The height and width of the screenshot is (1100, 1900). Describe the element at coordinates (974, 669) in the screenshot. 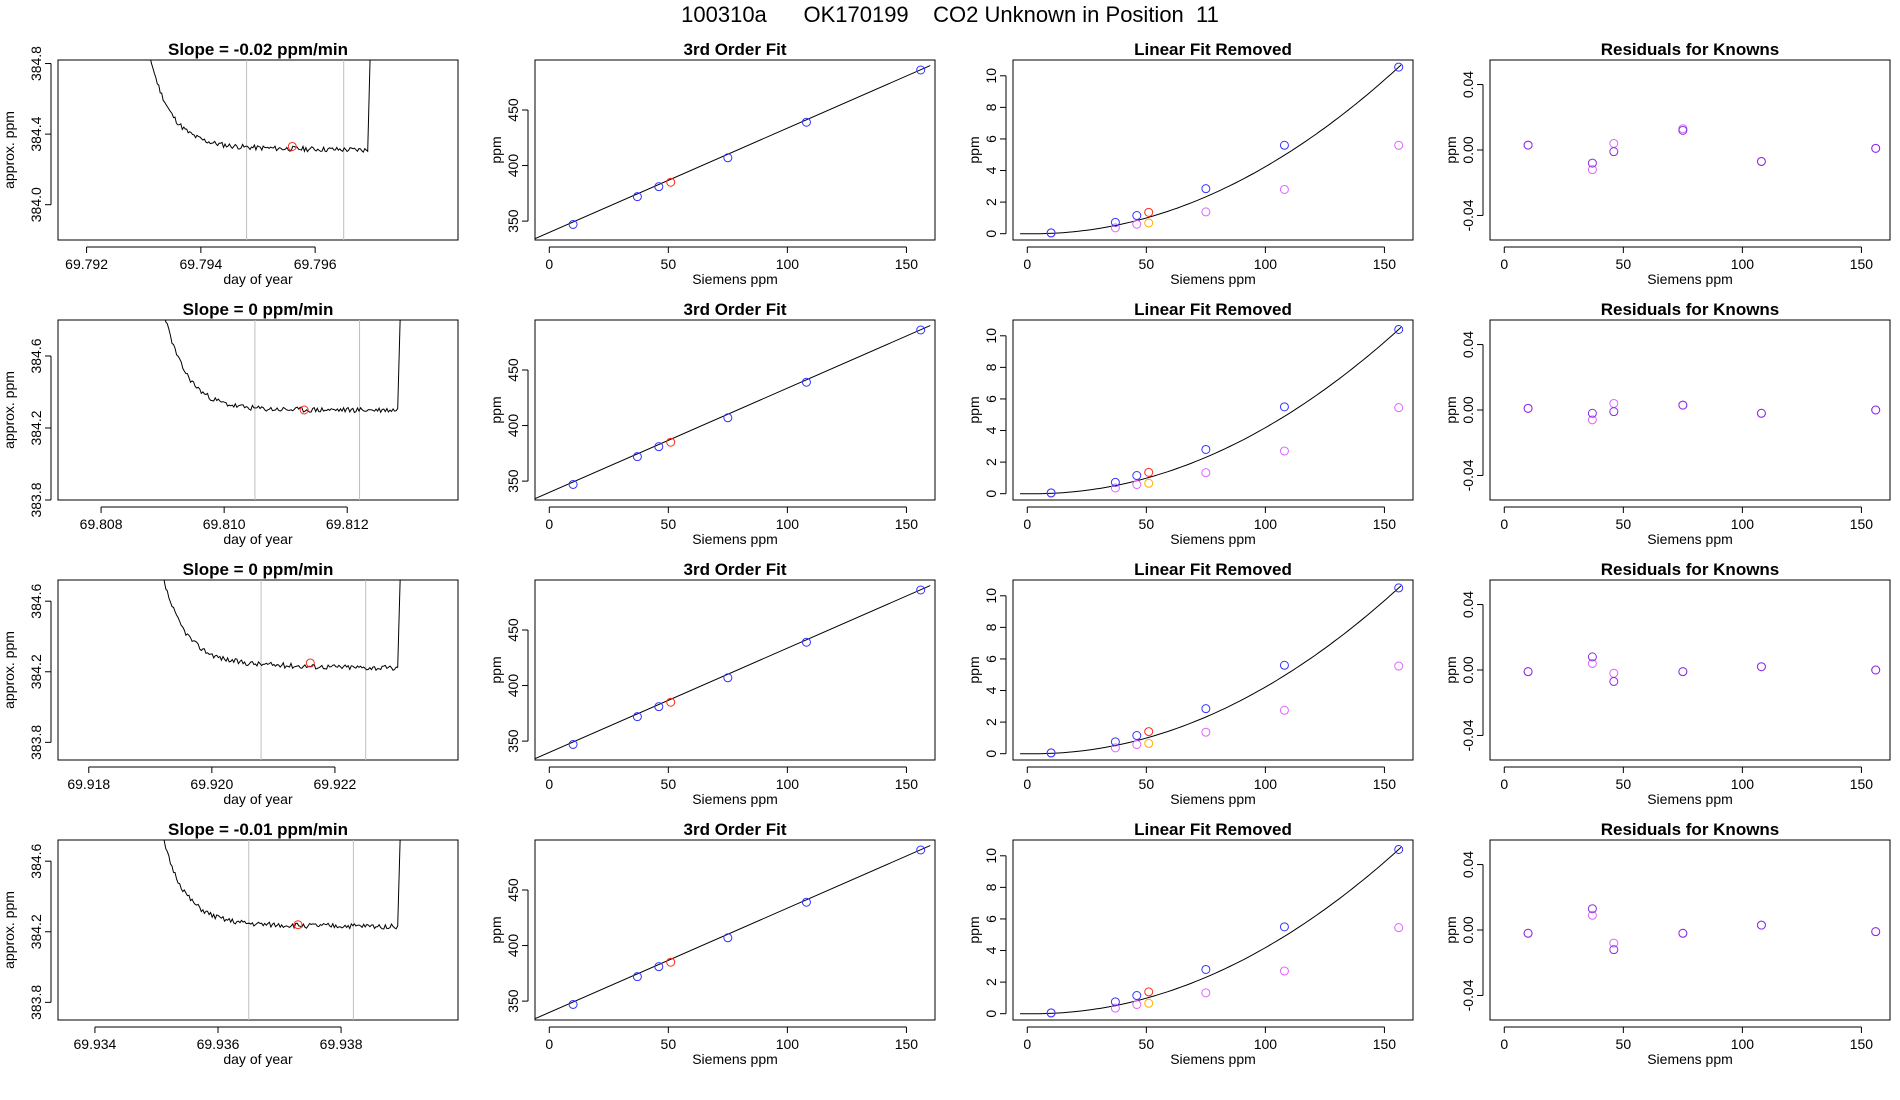

I see `y-axis-label: ppm` at that location.